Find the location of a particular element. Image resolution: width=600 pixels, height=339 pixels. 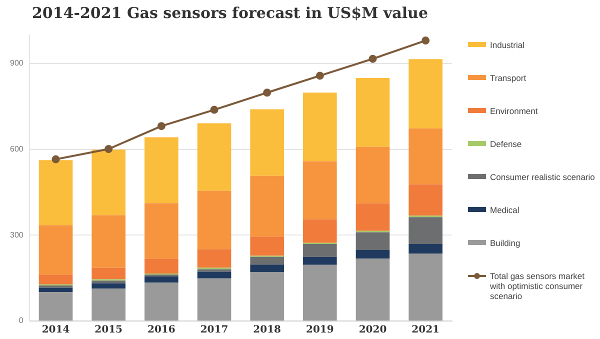

legend-label: Industrial is located at coordinates (507, 45).